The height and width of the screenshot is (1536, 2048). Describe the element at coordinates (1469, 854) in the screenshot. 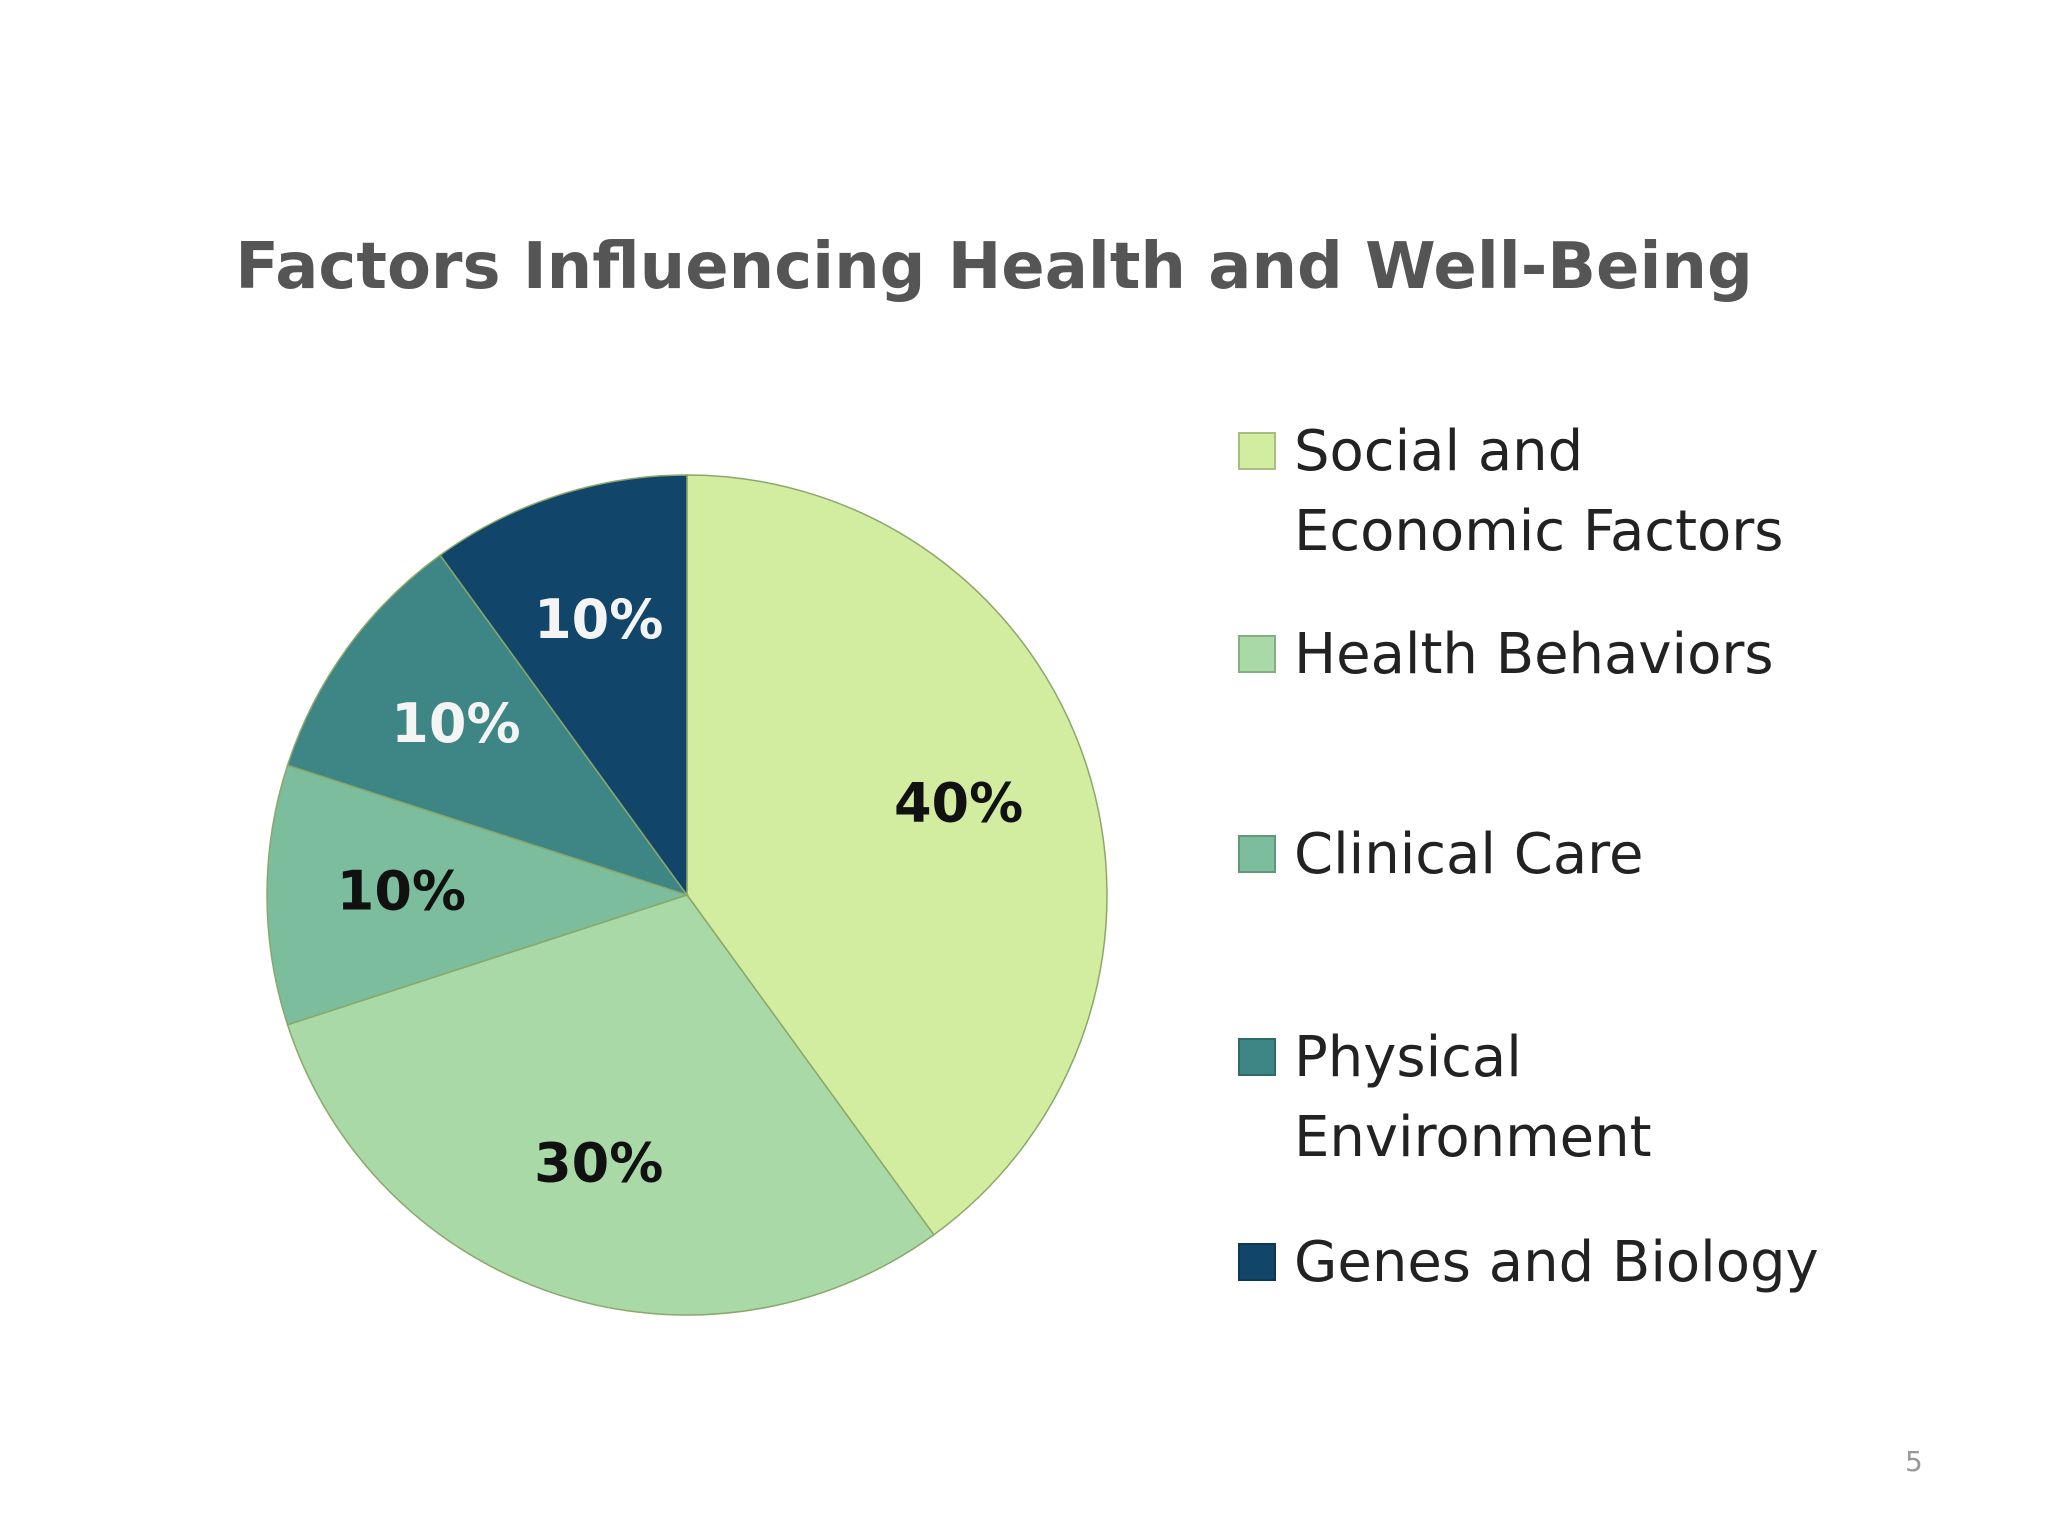

I see `legend-label: Clinical Care` at that location.